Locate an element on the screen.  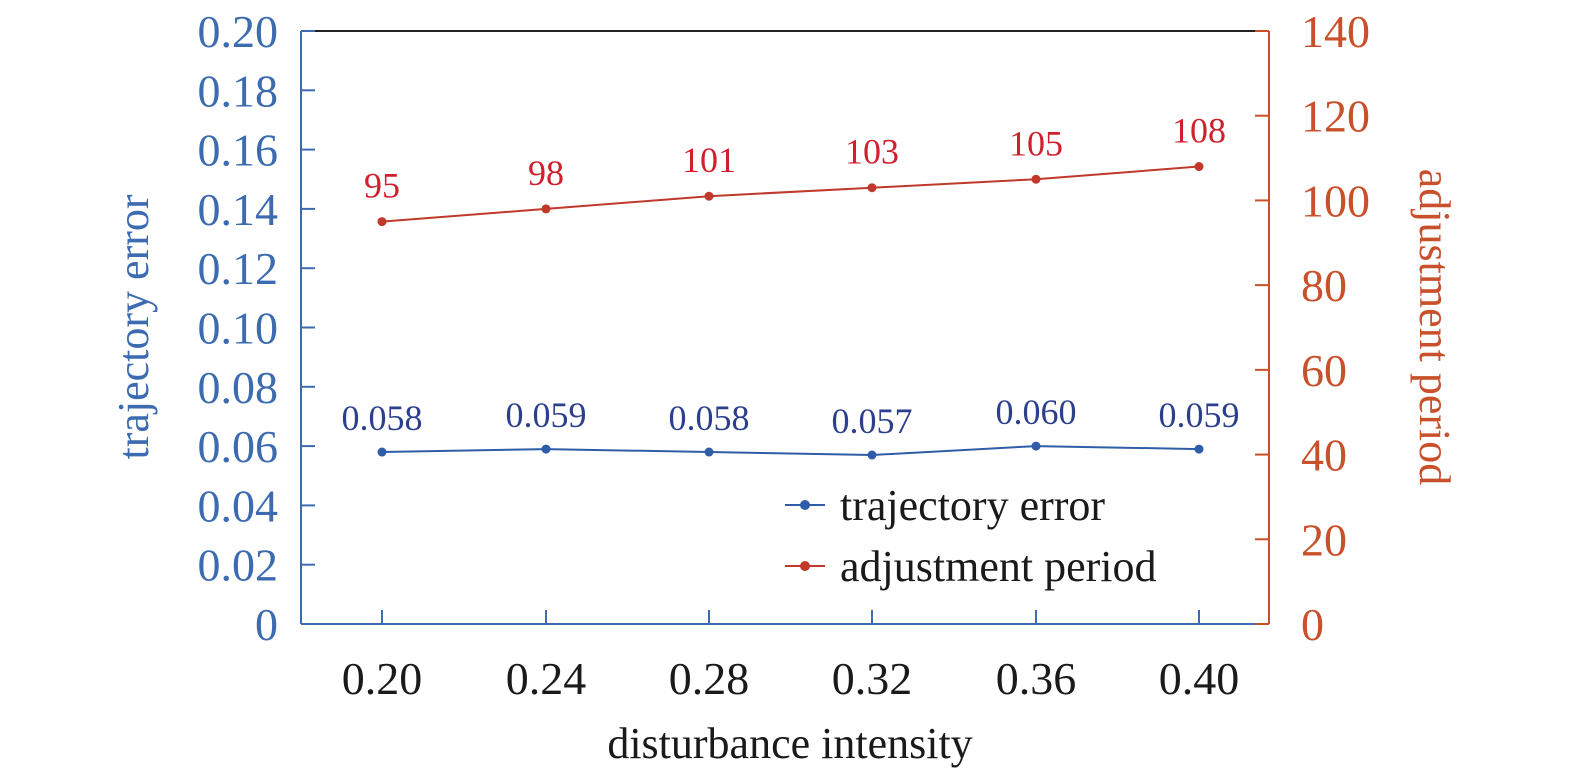
y-right-tick-label: 20 is located at coordinates (1324, 539).